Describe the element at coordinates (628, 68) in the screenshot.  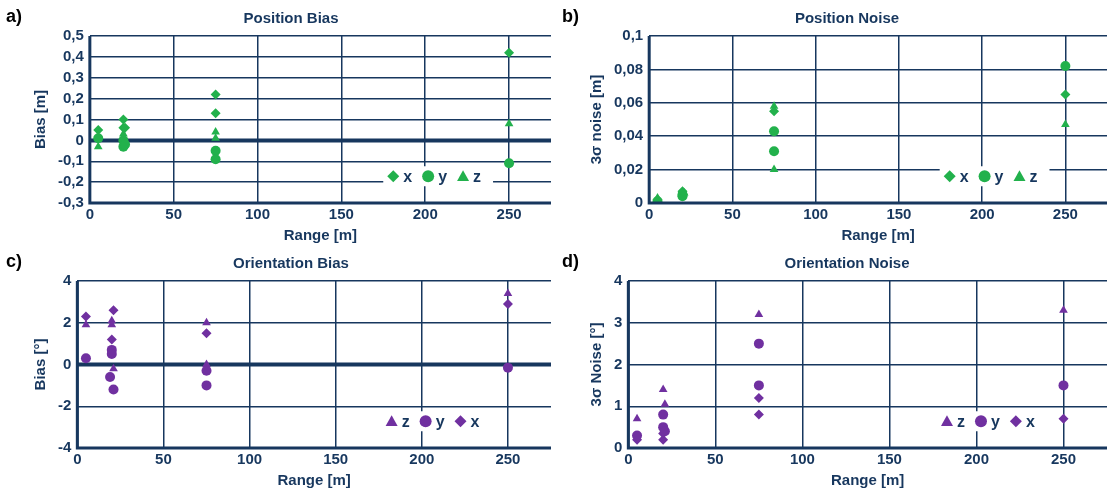
I see `y-tick-label: 0,08` at that location.